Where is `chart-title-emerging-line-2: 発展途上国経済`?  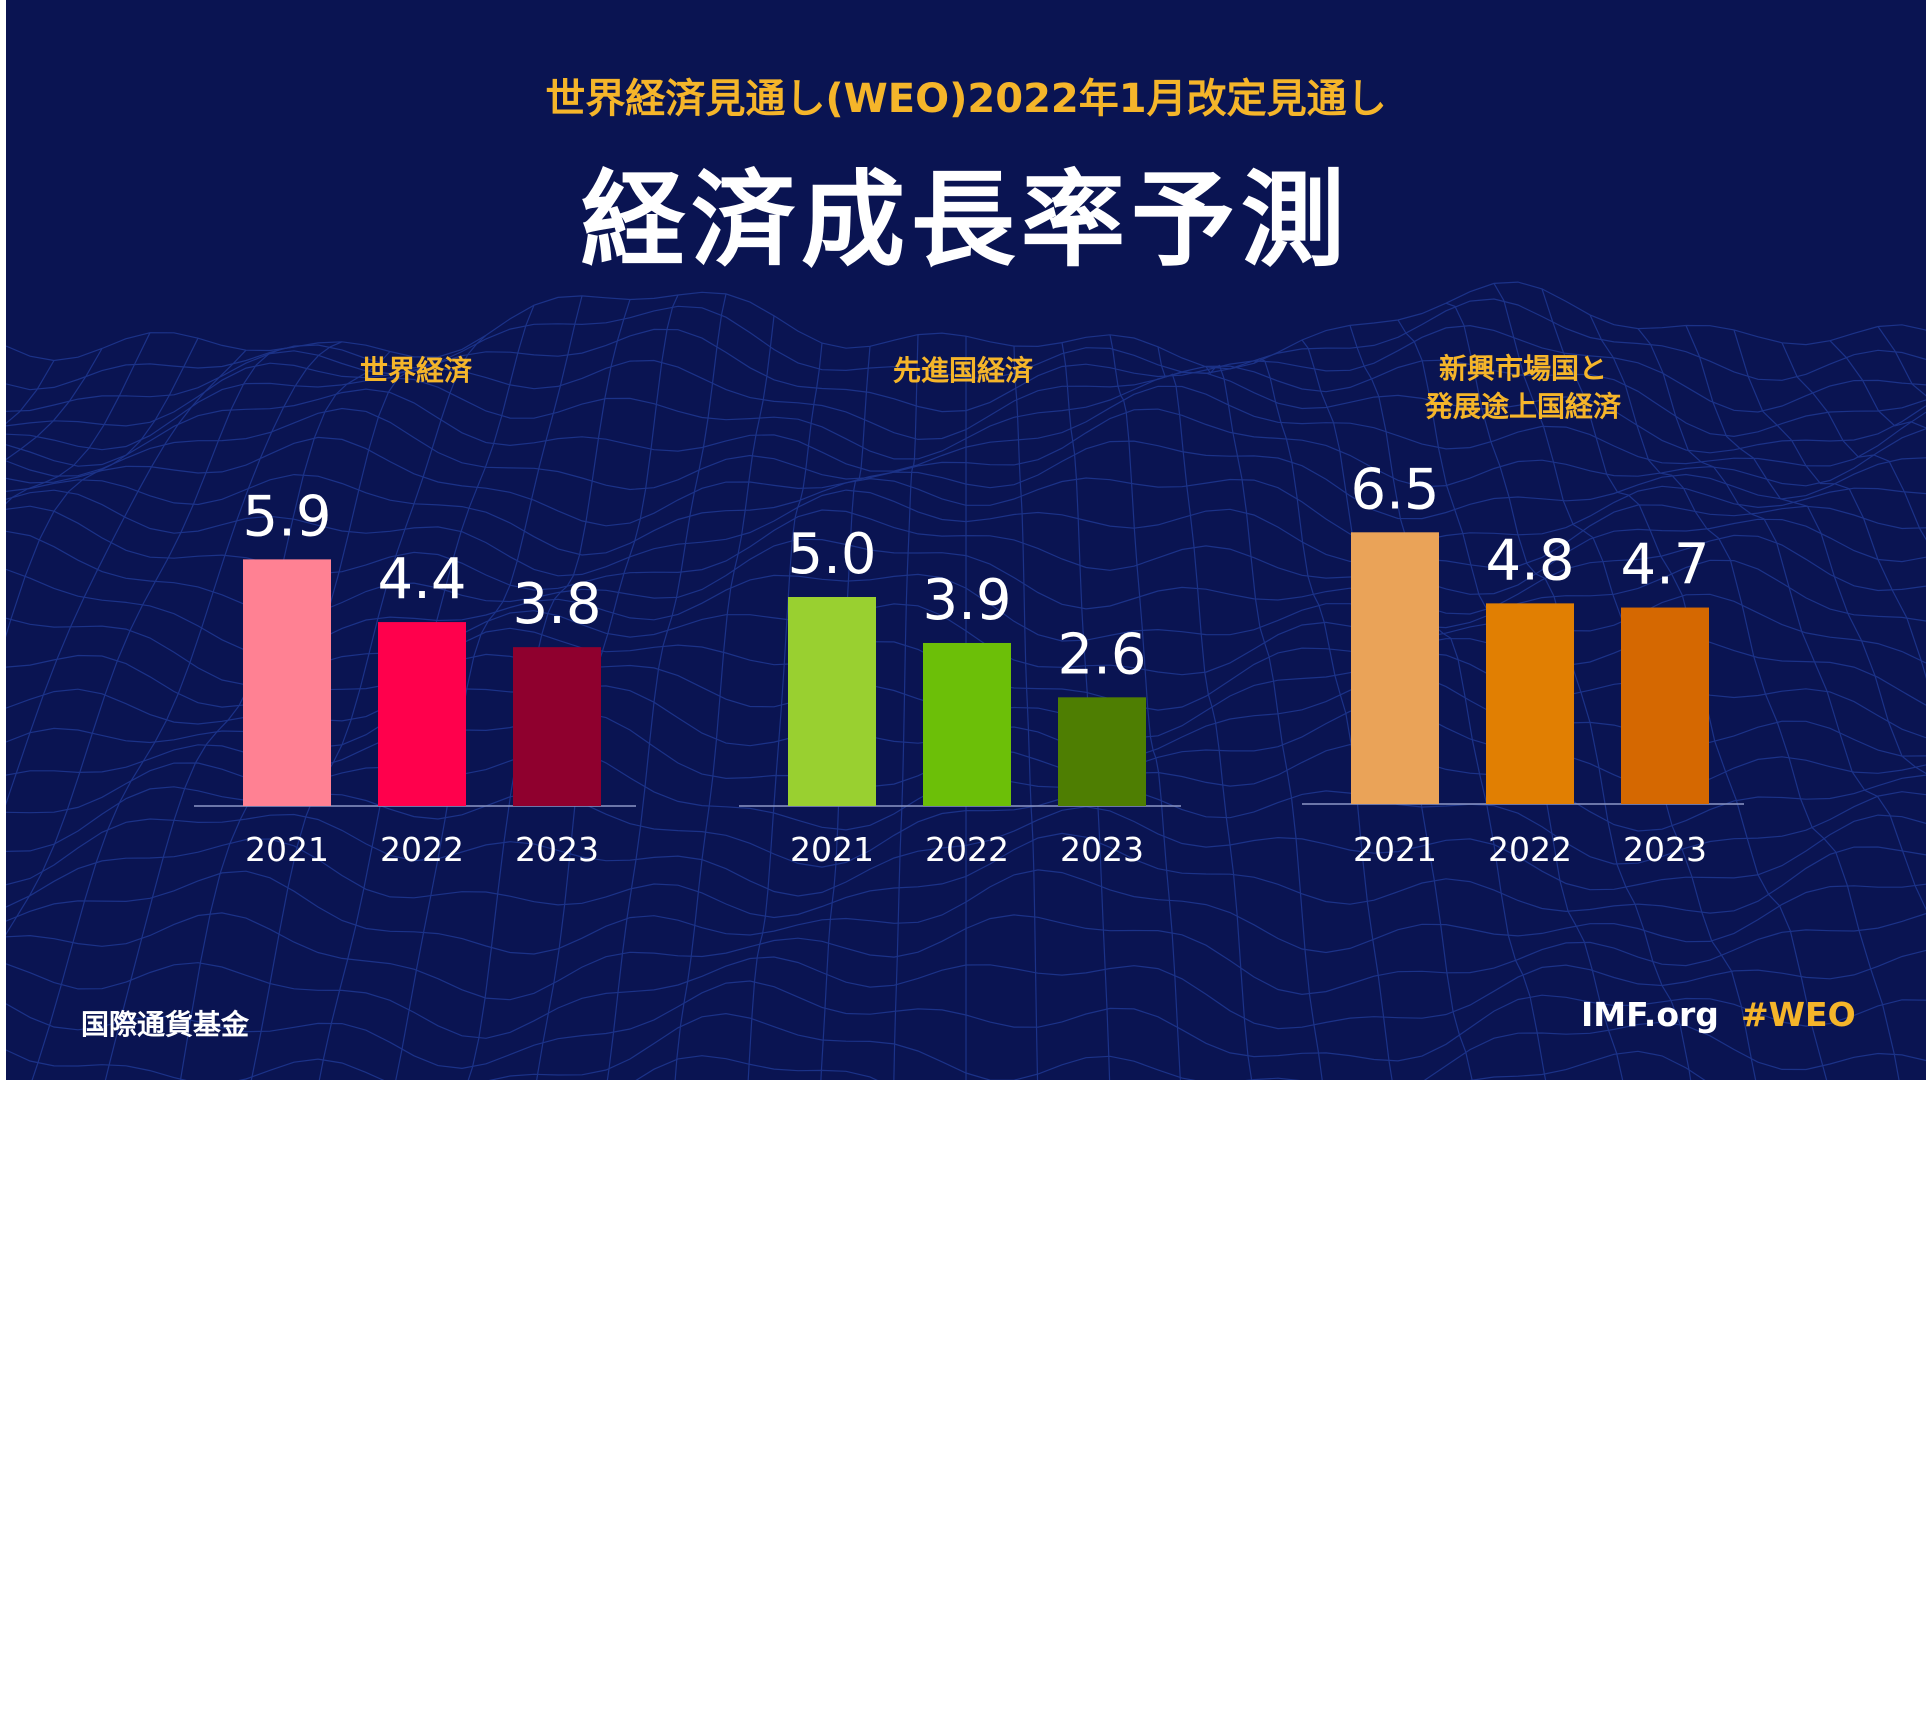 chart-title-emerging-line-2: 発展途上国経済 is located at coordinates (1522, 406).